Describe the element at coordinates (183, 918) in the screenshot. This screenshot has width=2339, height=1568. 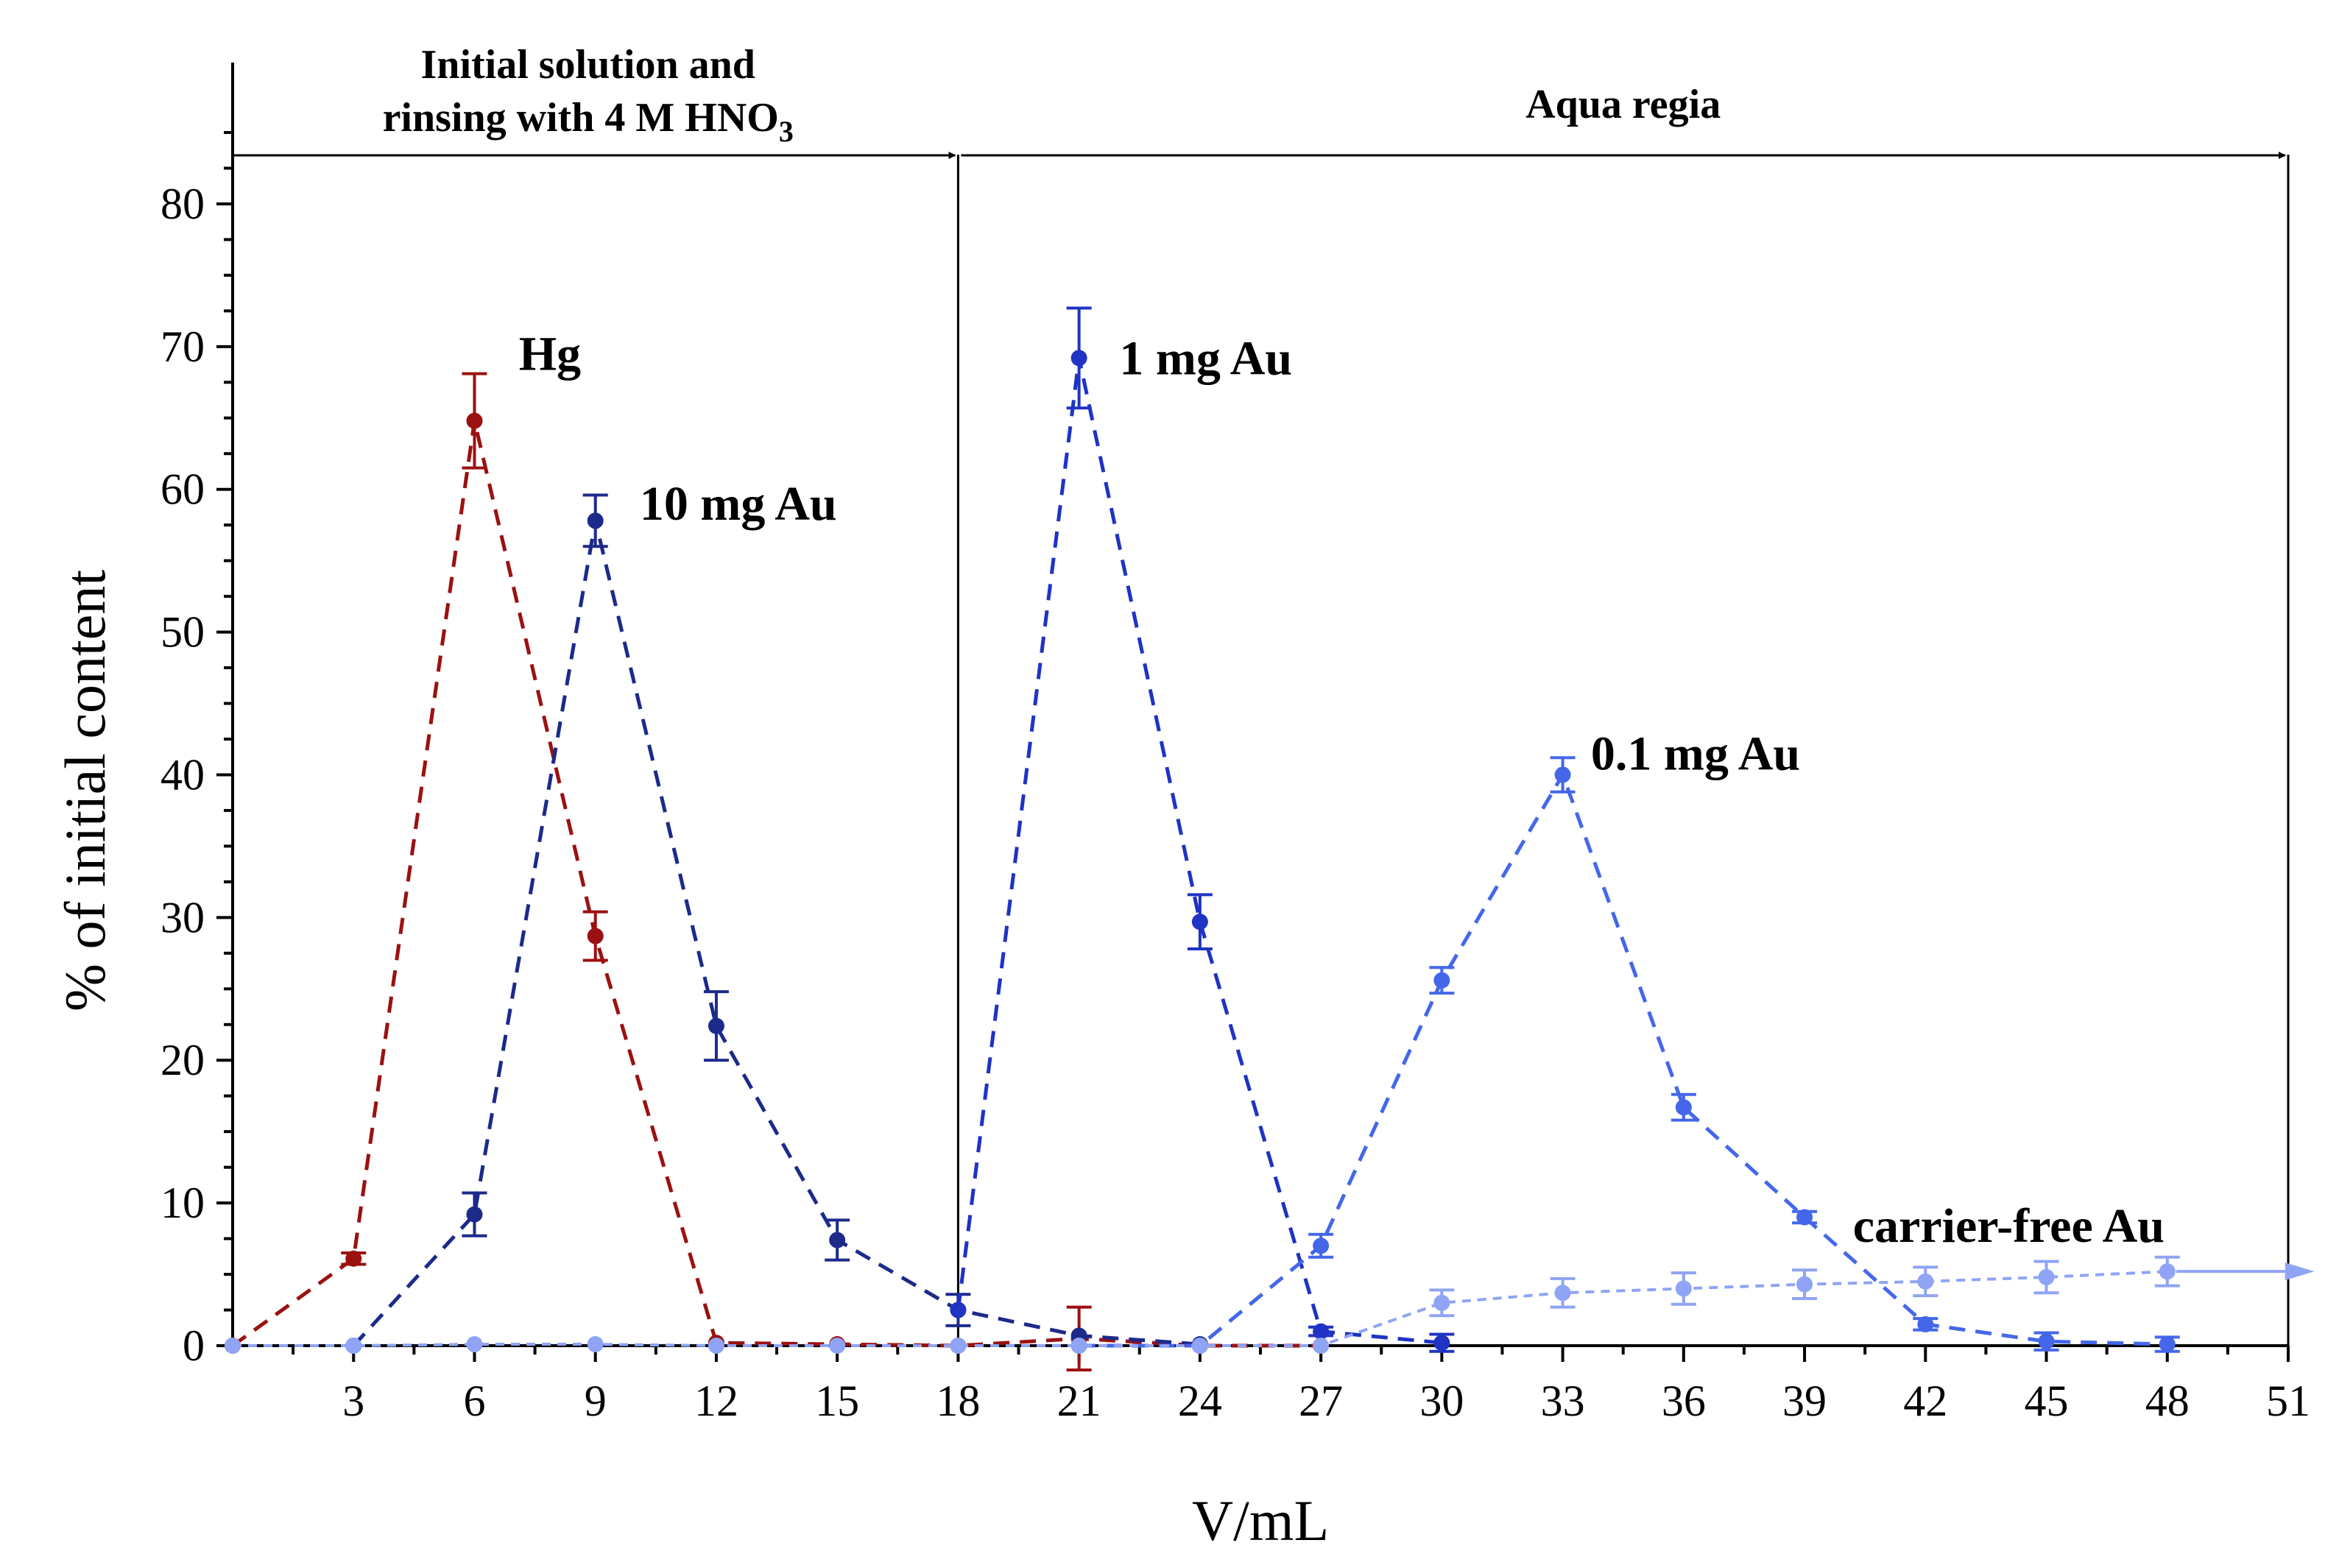
I see `y-tick-label: 30` at that location.